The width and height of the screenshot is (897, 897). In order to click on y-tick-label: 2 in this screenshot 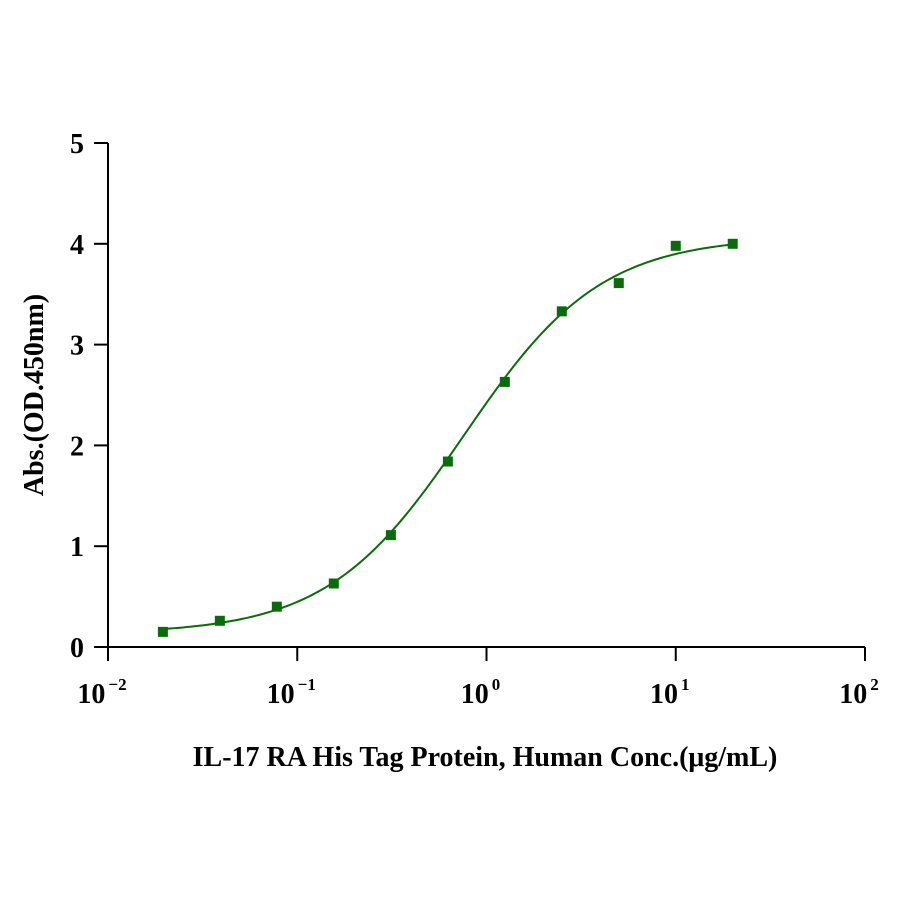, I will do `click(77, 446)`.